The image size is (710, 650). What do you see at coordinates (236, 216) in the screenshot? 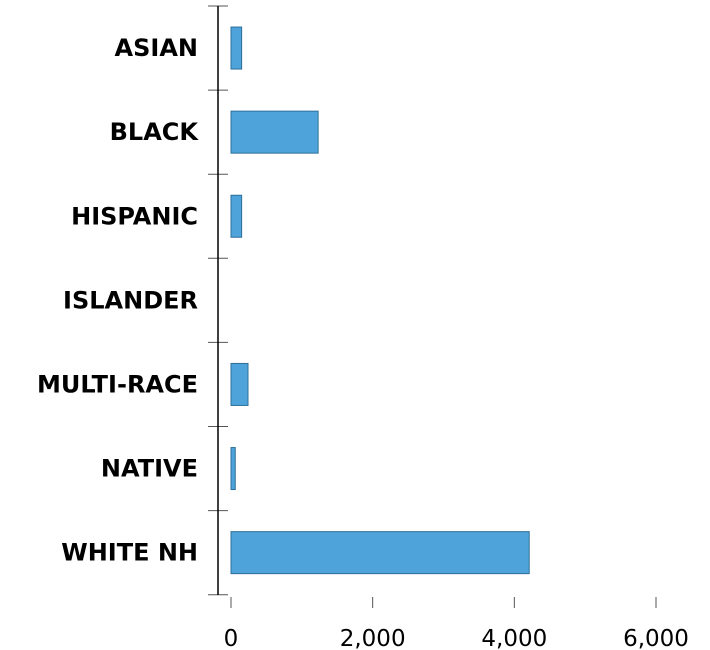
I see `bar-hispanic` at bounding box center [236, 216].